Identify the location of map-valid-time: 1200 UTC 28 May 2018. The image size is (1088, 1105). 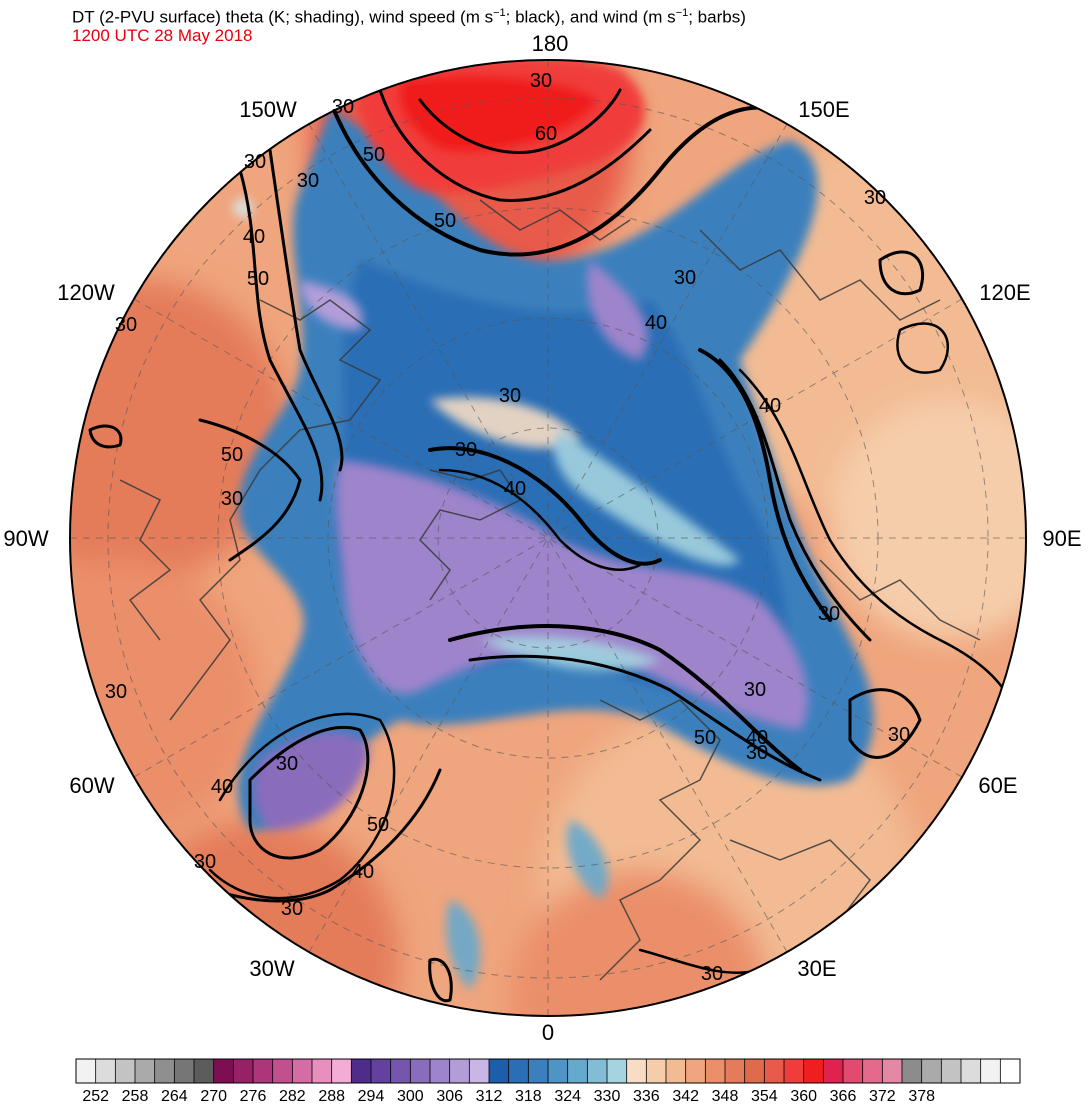
(162, 35).